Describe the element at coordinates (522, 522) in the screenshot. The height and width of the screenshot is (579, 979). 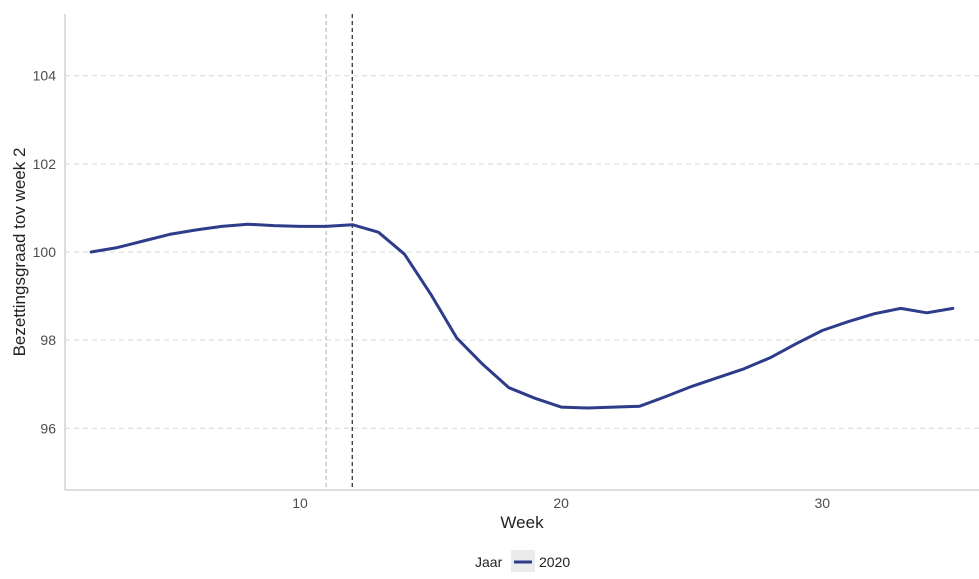
I see `x-axis-title: Week` at that location.